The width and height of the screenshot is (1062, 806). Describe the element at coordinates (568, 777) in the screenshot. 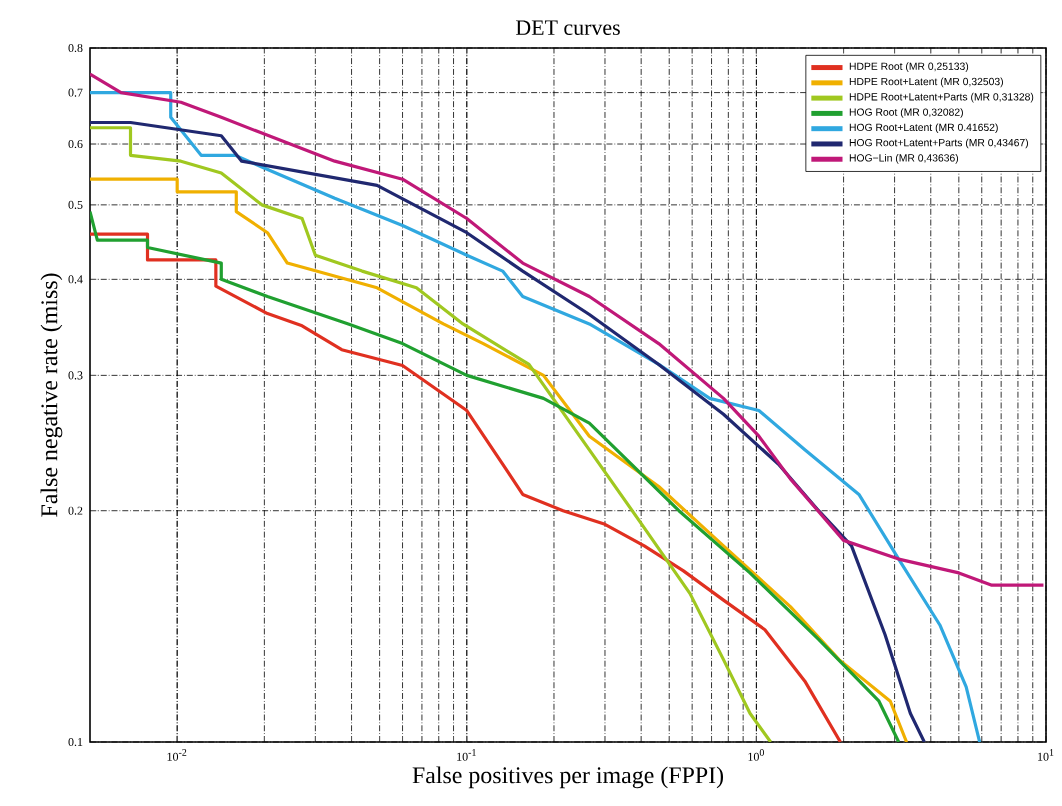

I see `x-axis-title: False positives per image (FPPI)` at that location.